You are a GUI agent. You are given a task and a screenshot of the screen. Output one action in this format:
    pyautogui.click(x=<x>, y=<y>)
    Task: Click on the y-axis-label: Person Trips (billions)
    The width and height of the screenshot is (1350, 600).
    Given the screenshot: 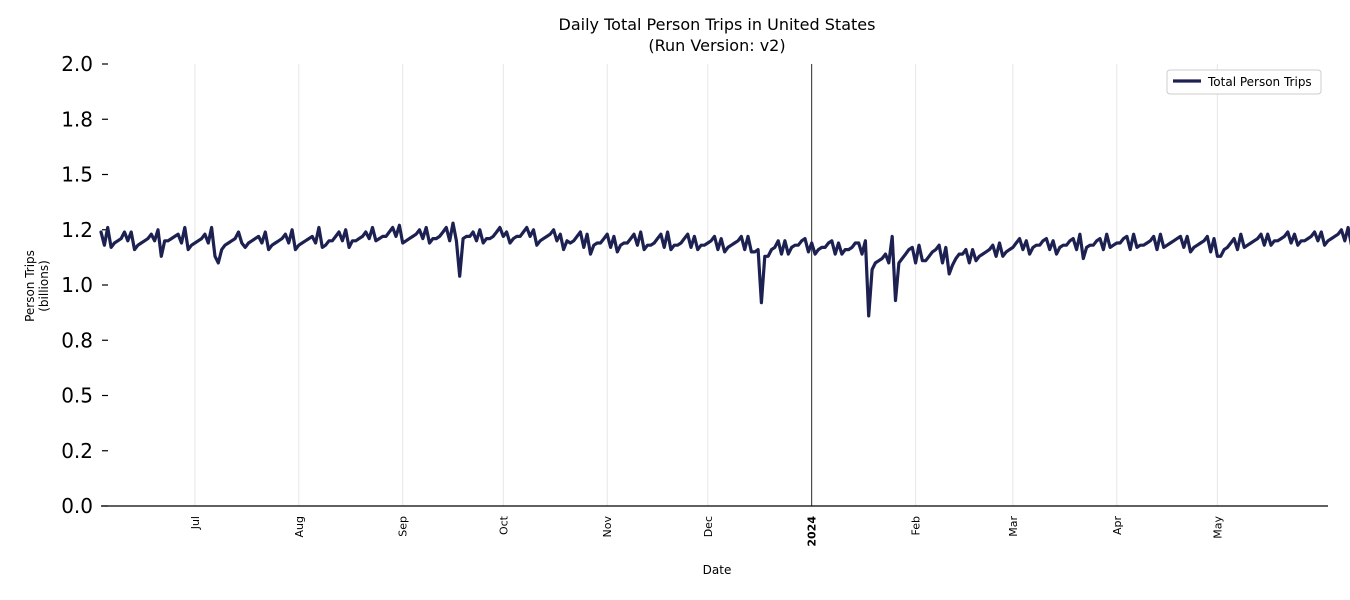 What is the action you would take?
    pyautogui.click(x=37, y=286)
    